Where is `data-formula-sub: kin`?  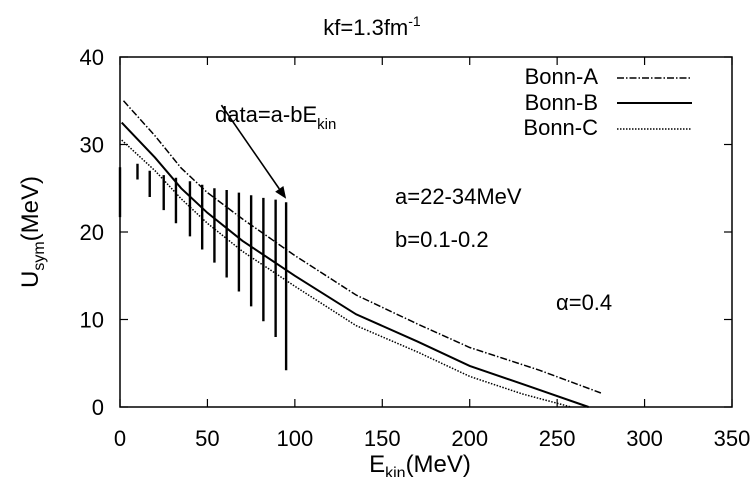 data-formula-sub: kin is located at coordinates (326, 124).